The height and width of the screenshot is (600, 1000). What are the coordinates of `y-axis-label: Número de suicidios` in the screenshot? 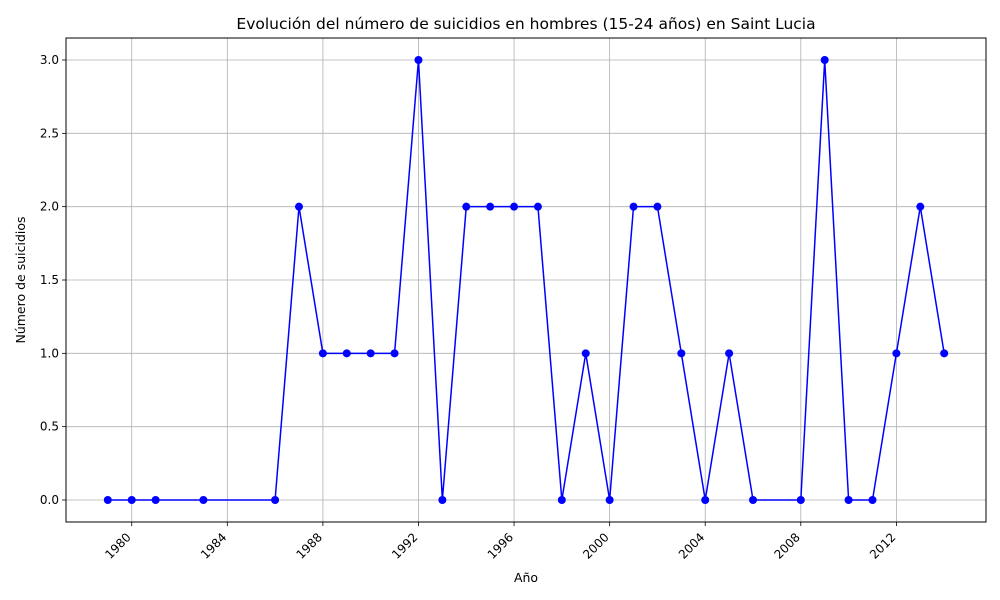 It's located at (20, 279).